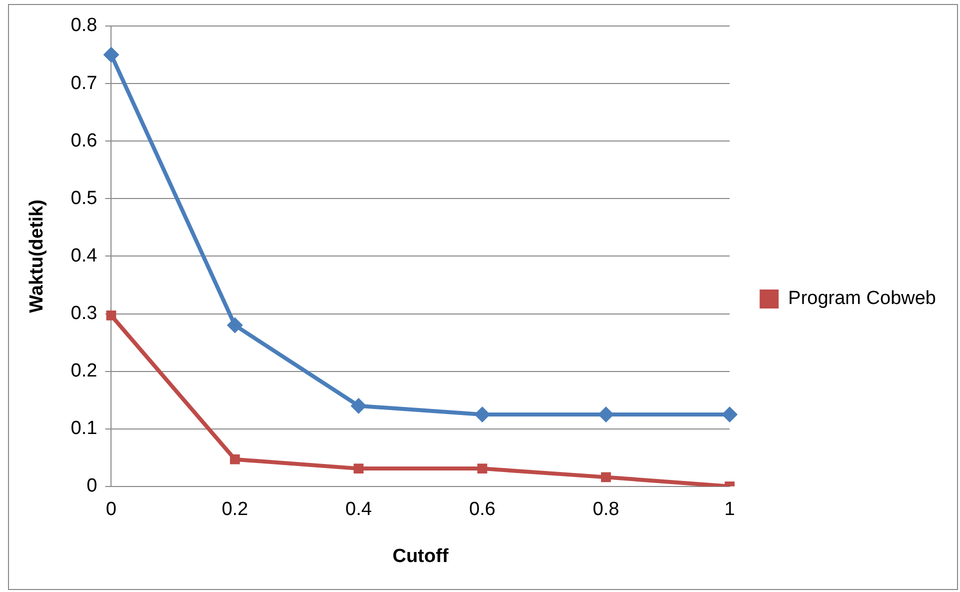 This screenshot has width=960, height=592. Describe the element at coordinates (421, 556) in the screenshot. I see `x-axis-title: Cutoff` at that location.